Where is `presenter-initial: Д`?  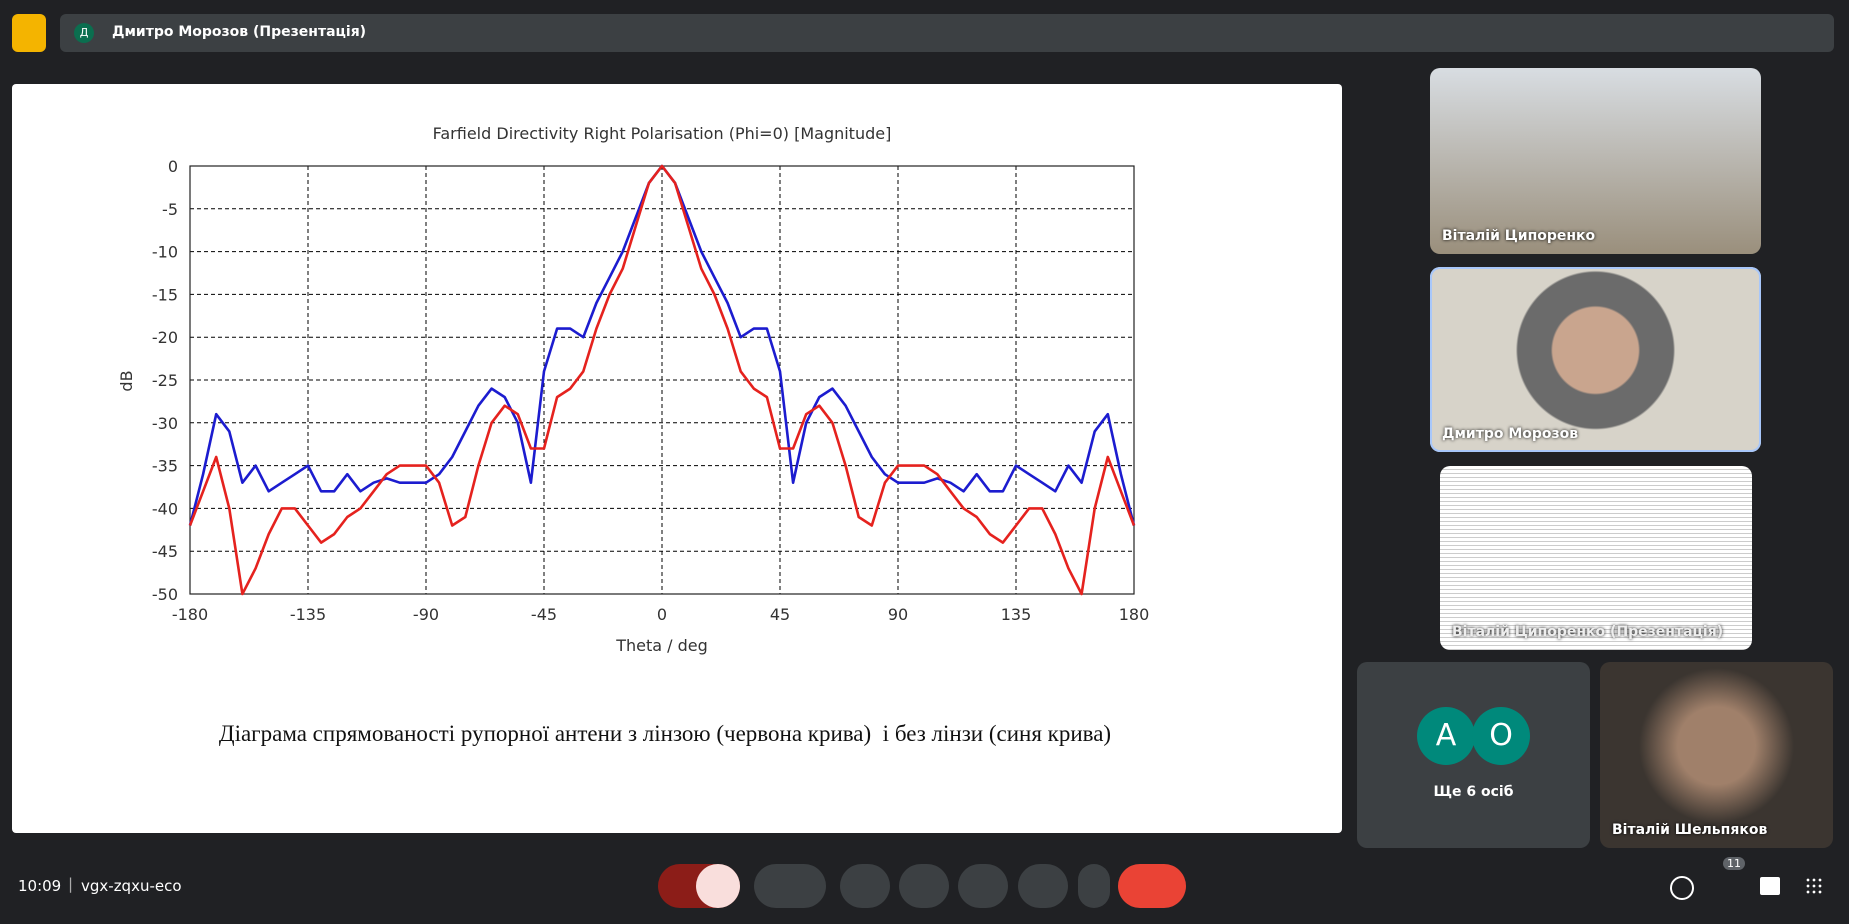
presenter-initial: Д is located at coordinates (84, 32).